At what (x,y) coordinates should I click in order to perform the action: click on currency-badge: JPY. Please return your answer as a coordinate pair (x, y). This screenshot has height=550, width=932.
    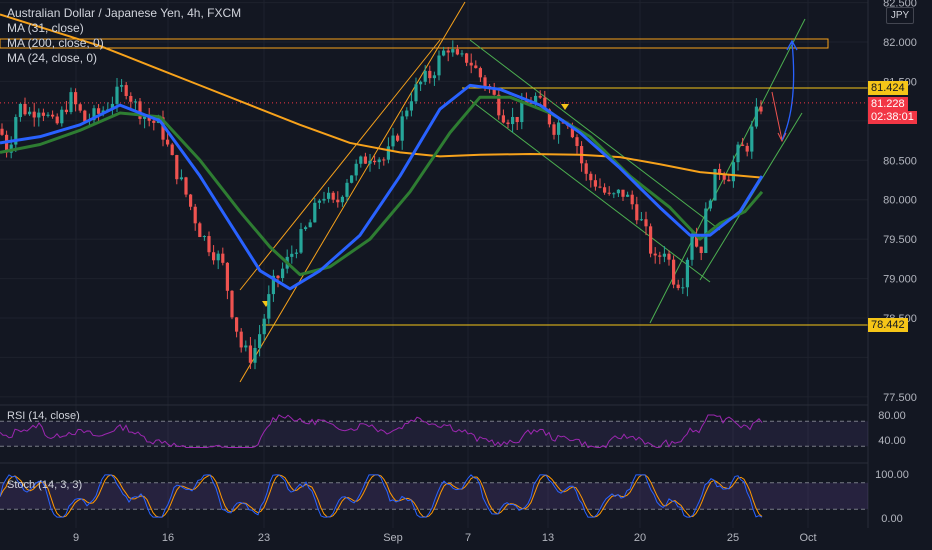
    Looking at the image, I should click on (900, 15).